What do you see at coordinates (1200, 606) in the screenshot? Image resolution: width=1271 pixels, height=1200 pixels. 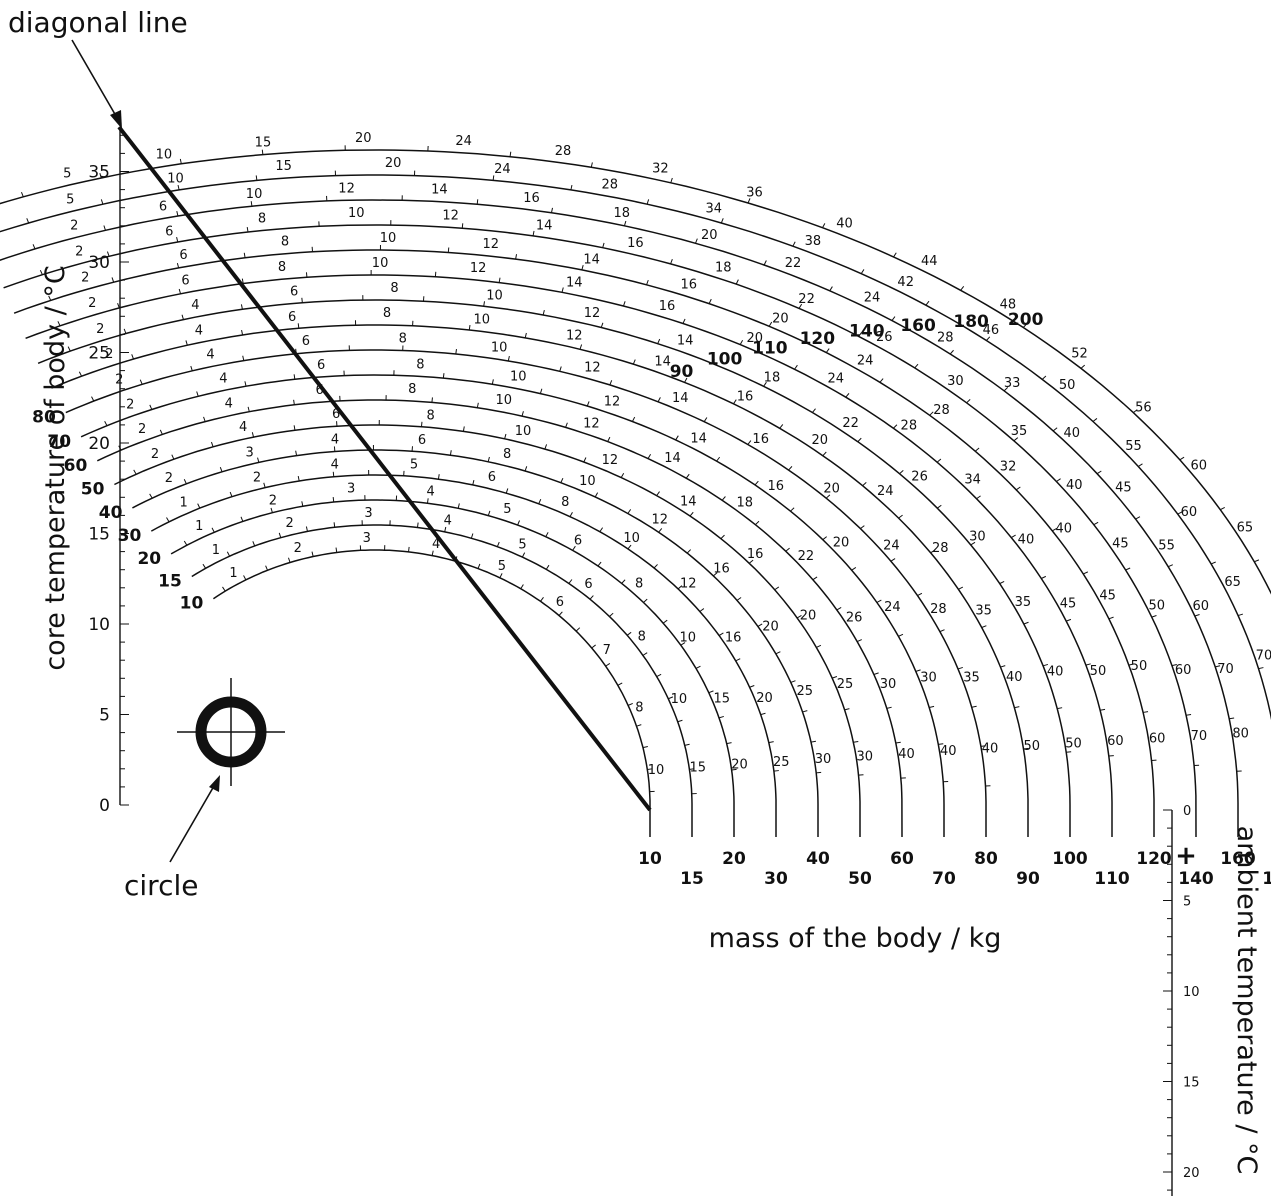 I see `hour-label: 60` at bounding box center [1200, 606].